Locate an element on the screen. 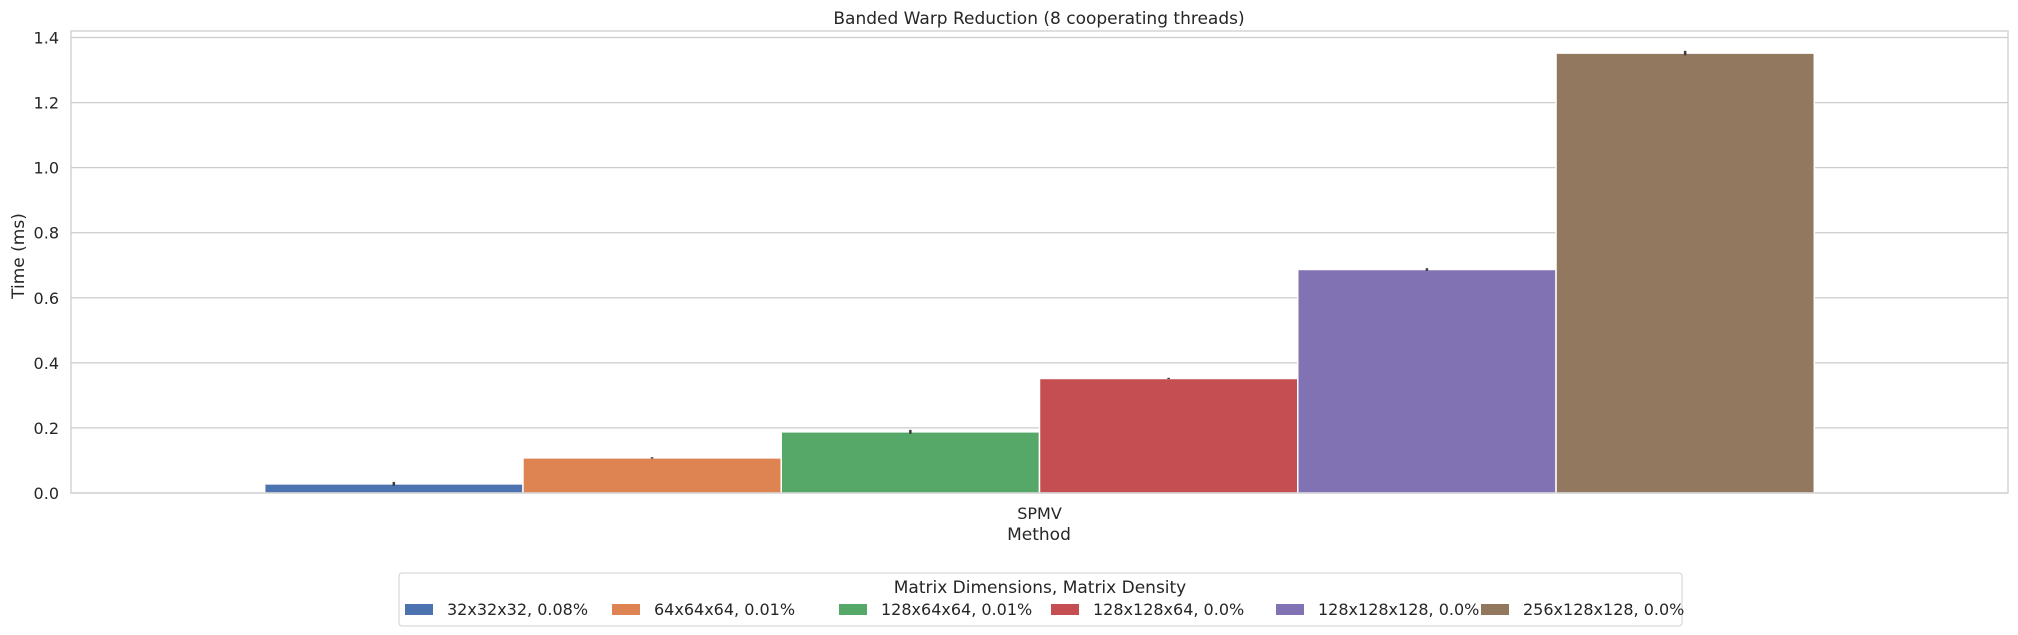 Image resolution: width=2018 pixels, height=635 pixels. legend-label: 32x32x32, 0.08% is located at coordinates (517, 609).